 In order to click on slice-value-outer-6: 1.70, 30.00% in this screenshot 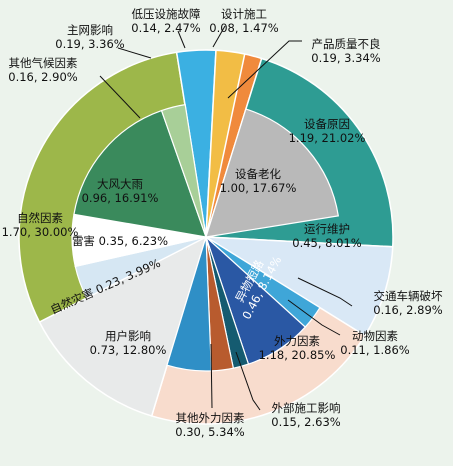, I will do `click(40, 232)`.